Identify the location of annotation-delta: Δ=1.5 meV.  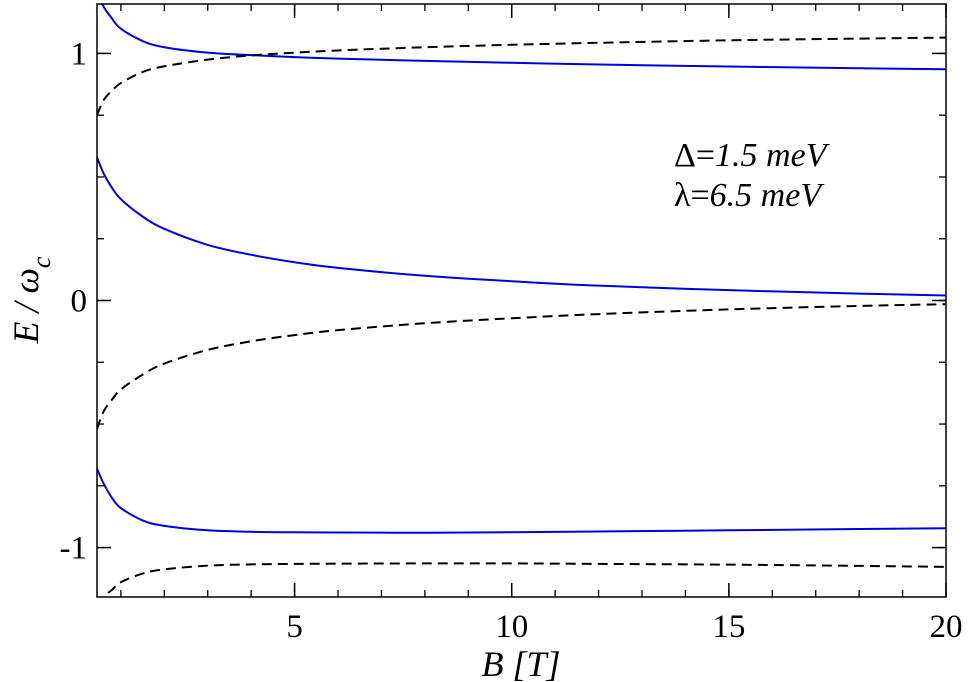
(752, 155).